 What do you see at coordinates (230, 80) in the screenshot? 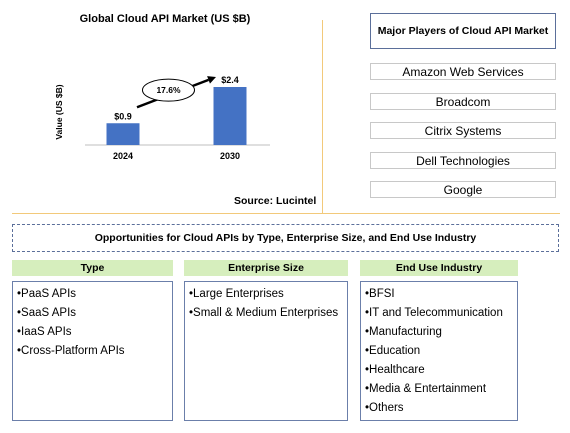
I see `bar-value-label: $2.4` at bounding box center [230, 80].